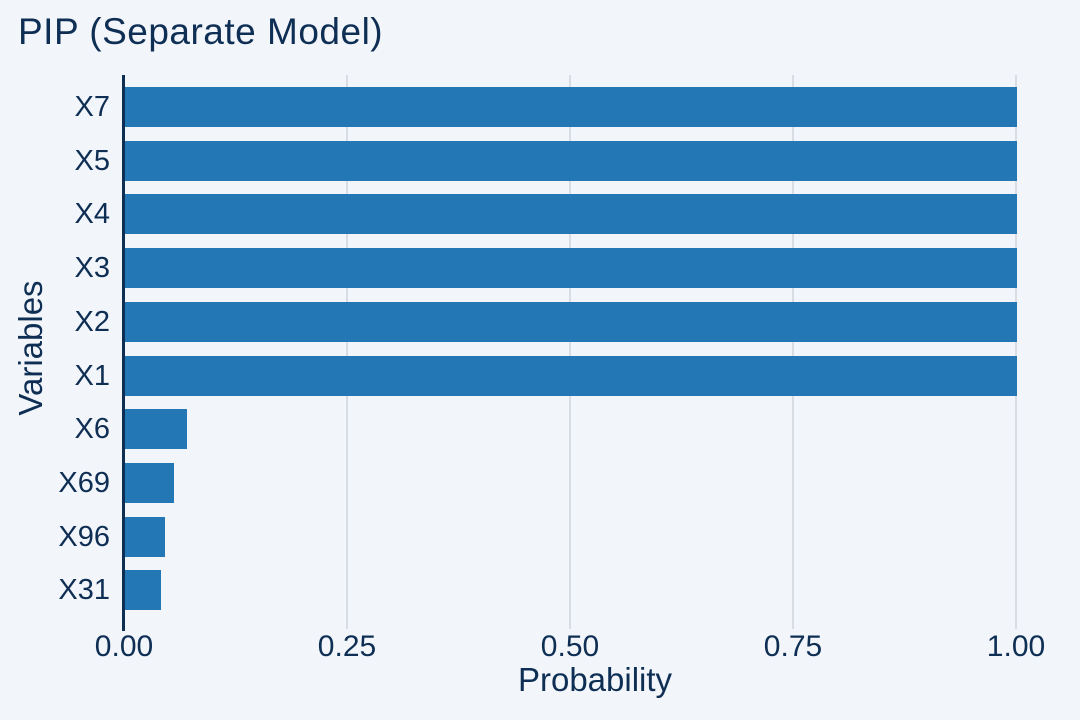 This screenshot has width=1080, height=720. I want to click on bar-X3, so click(571, 268).